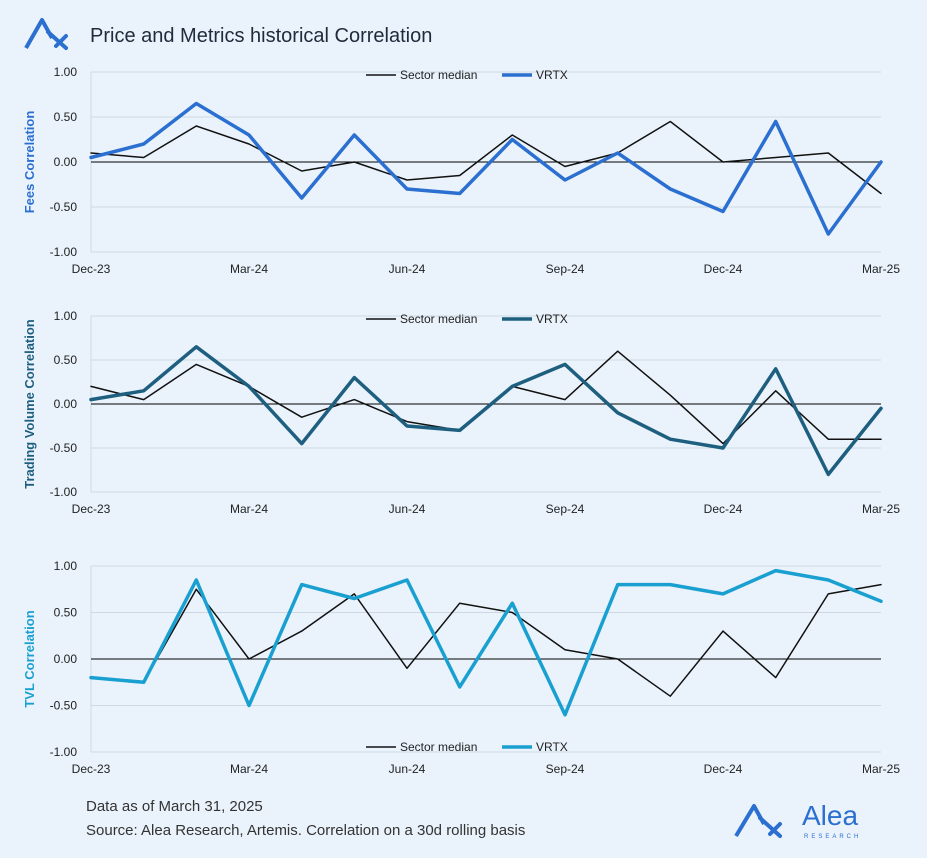 The width and height of the screenshot is (927, 858). Describe the element at coordinates (261, 36) in the screenshot. I see `page-title: Price and Metrics historical Correlation` at that location.